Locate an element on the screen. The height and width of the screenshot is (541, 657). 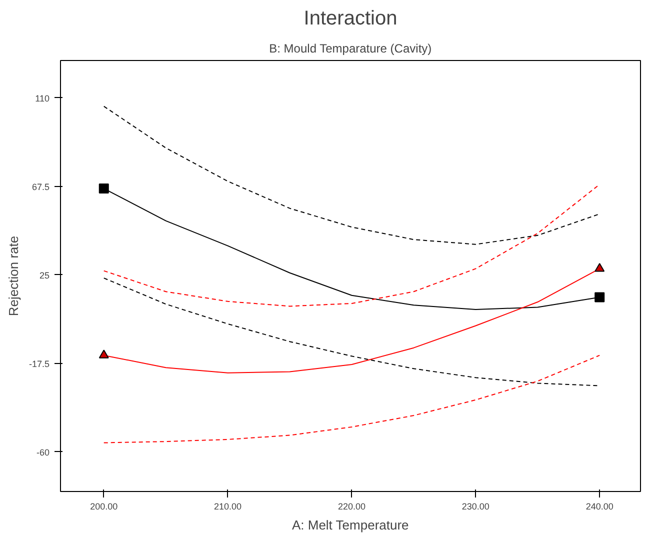
y-tick-label: 25 is located at coordinates (44, 275).